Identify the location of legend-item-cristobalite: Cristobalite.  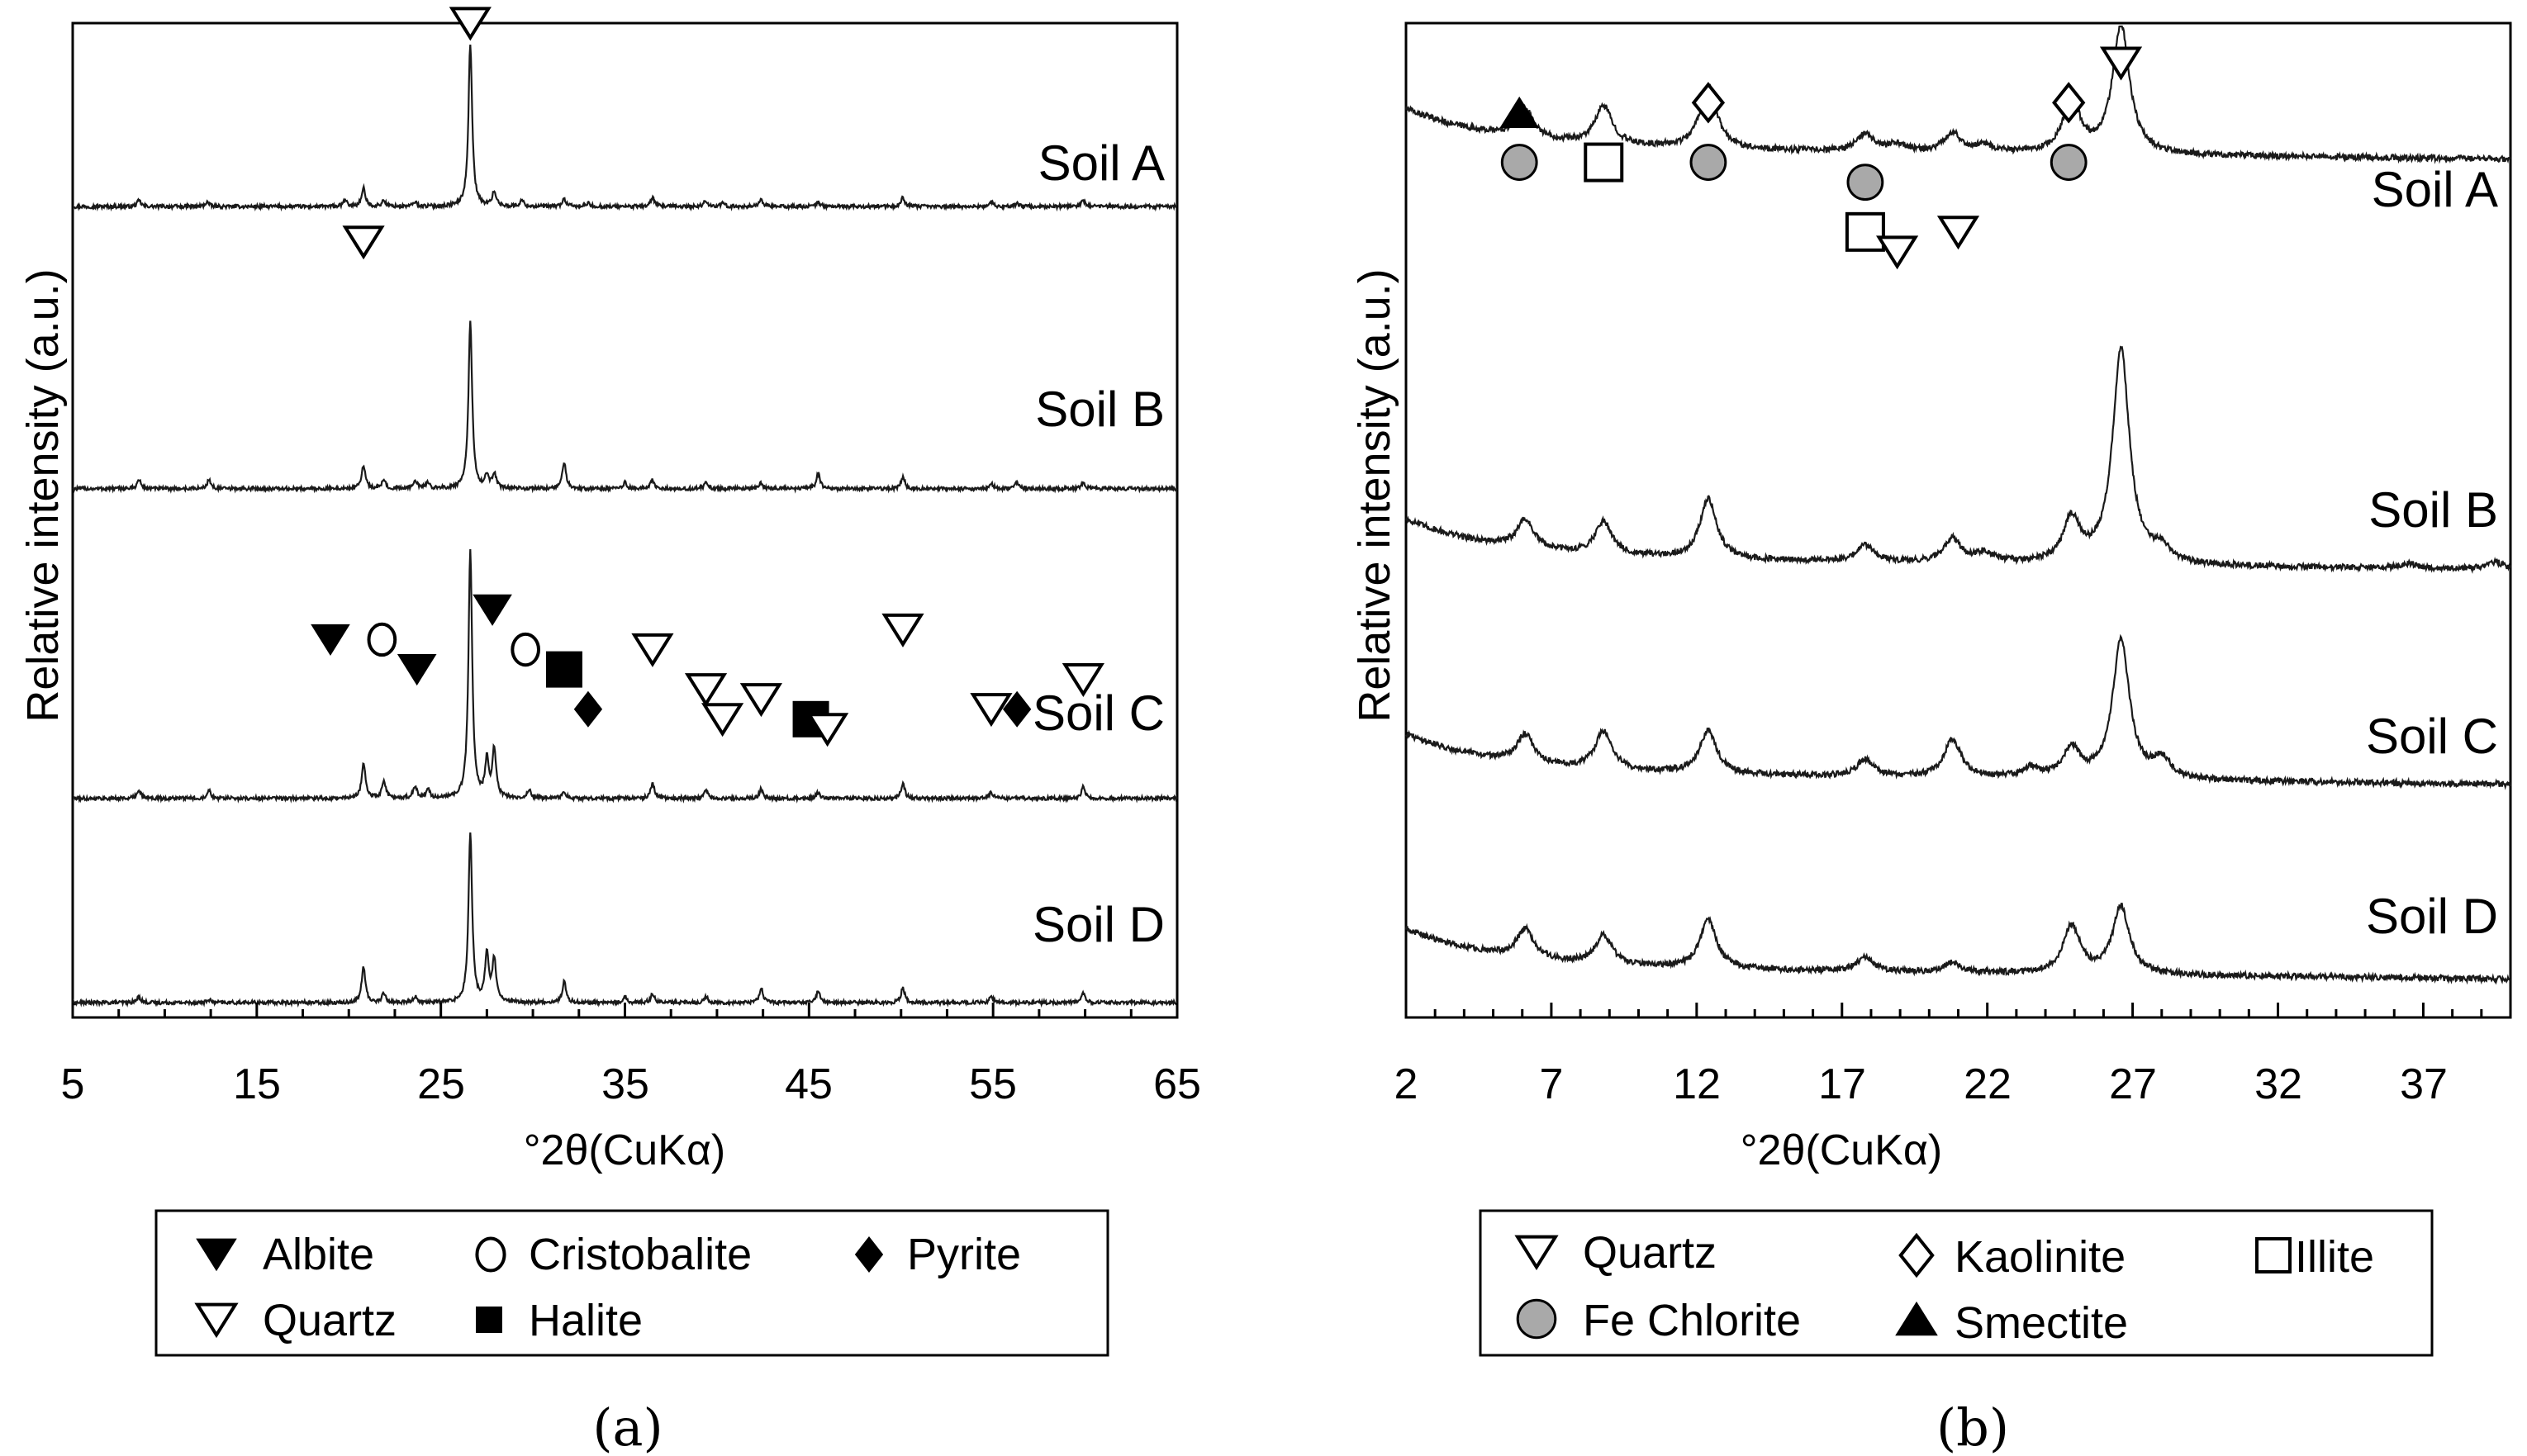
(613, 1254).